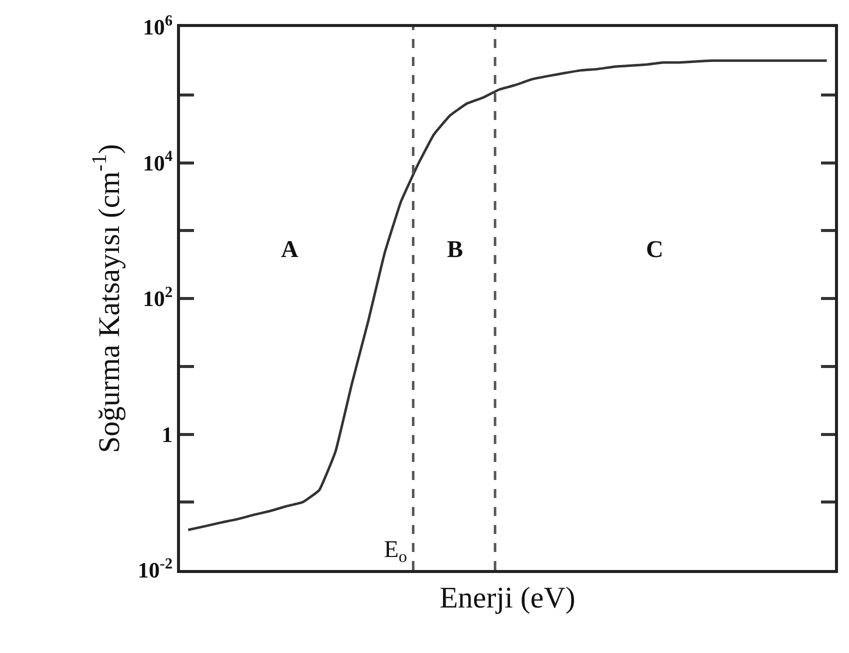 Image resolution: width=849 pixels, height=653 pixels. What do you see at coordinates (167, 434) in the screenshot?
I see `y-tick-label: 1` at bounding box center [167, 434].